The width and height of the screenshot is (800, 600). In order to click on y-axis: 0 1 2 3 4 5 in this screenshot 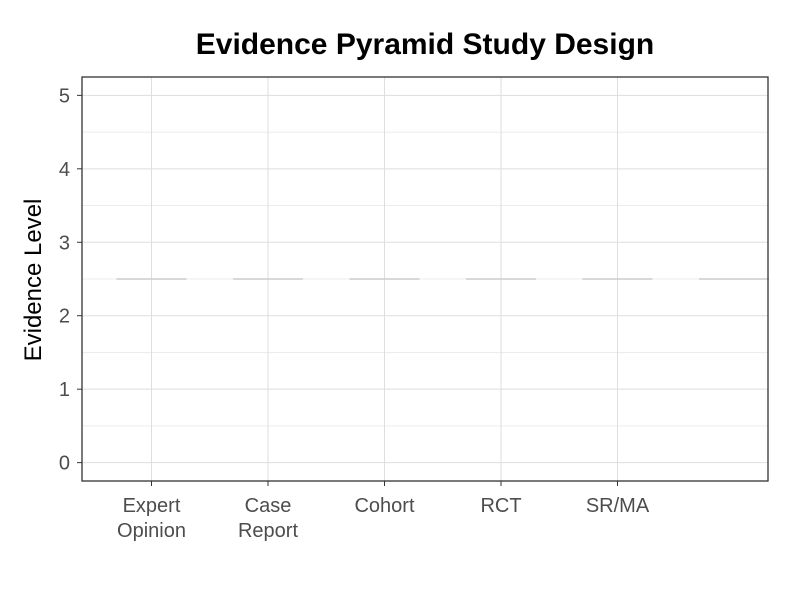, I will do `click(70, 280)`.